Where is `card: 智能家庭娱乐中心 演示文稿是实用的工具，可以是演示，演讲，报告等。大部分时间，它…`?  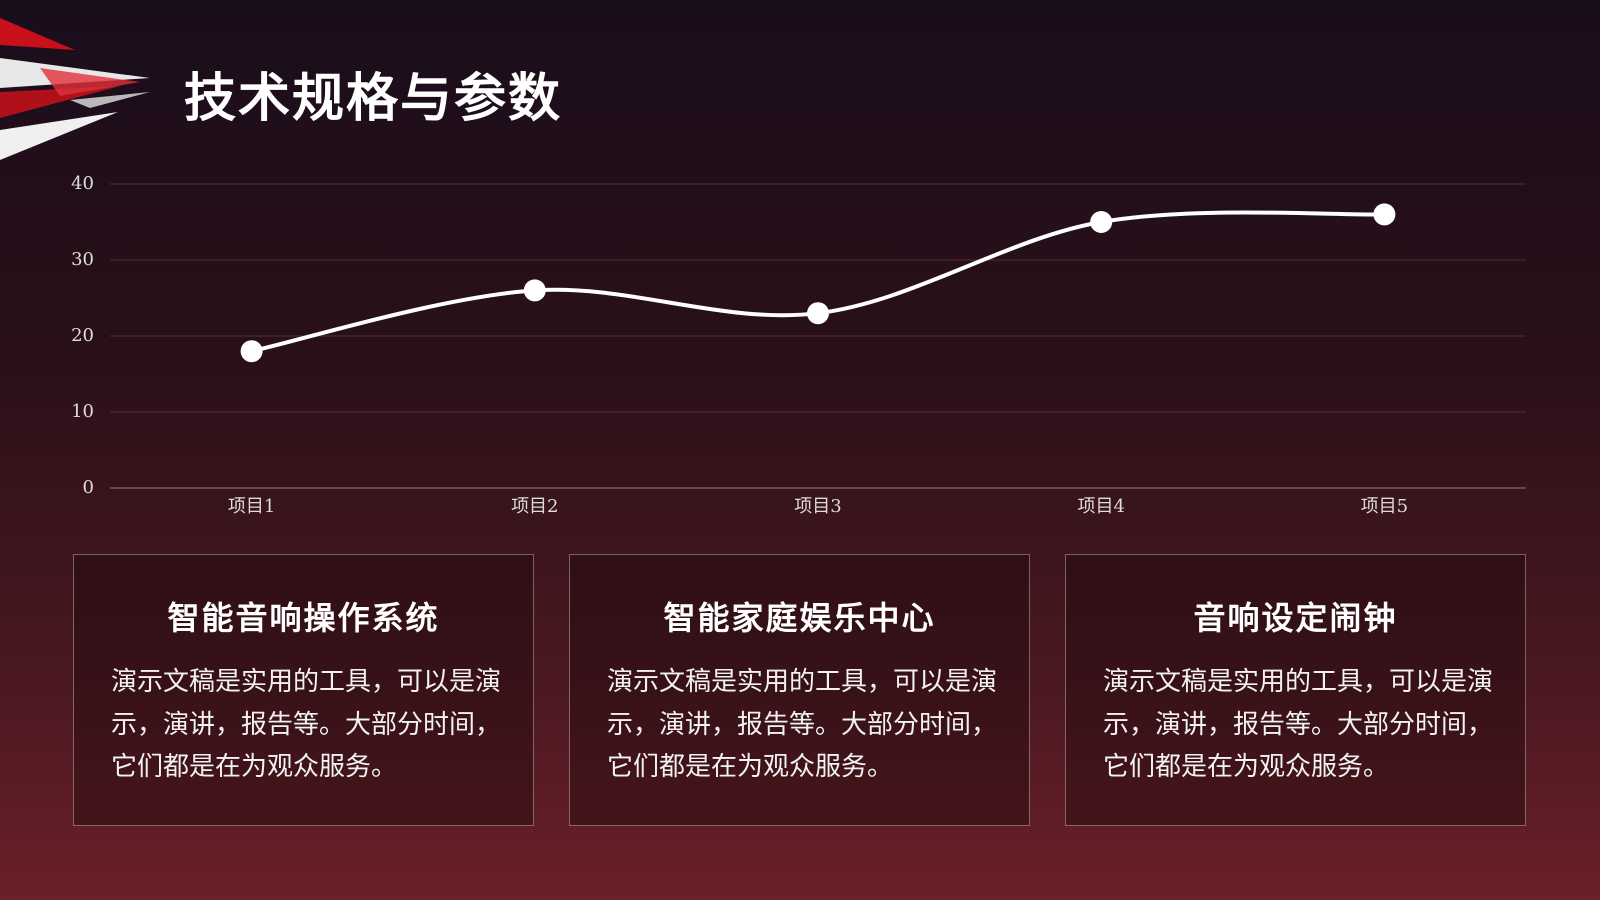 card: 智能家庭娱乐中心 演示文稿是实用的工具，可以是演示，演讲，报告等。大部分时间，它… is located at coordinates (799, 690).